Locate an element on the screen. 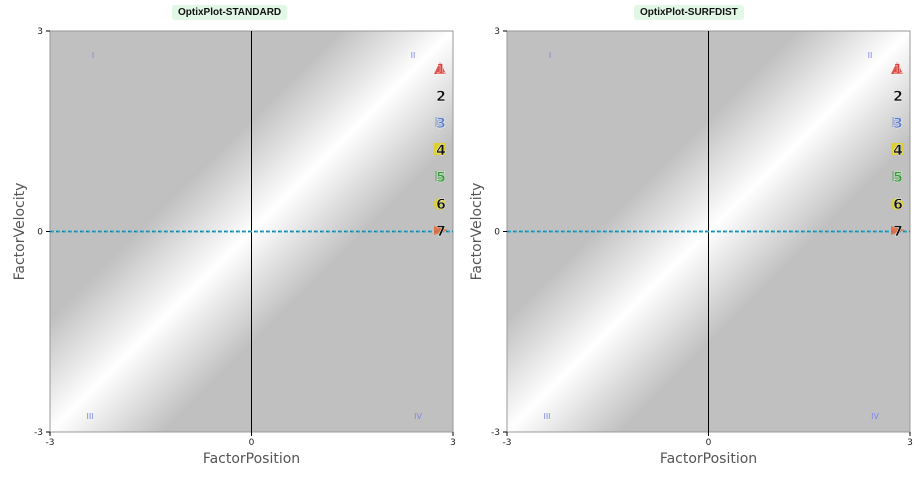 The width and height of the screenshot is (913, 479). chart-title: OptixPlot-STANDARD is located at coordinates (230, 12).